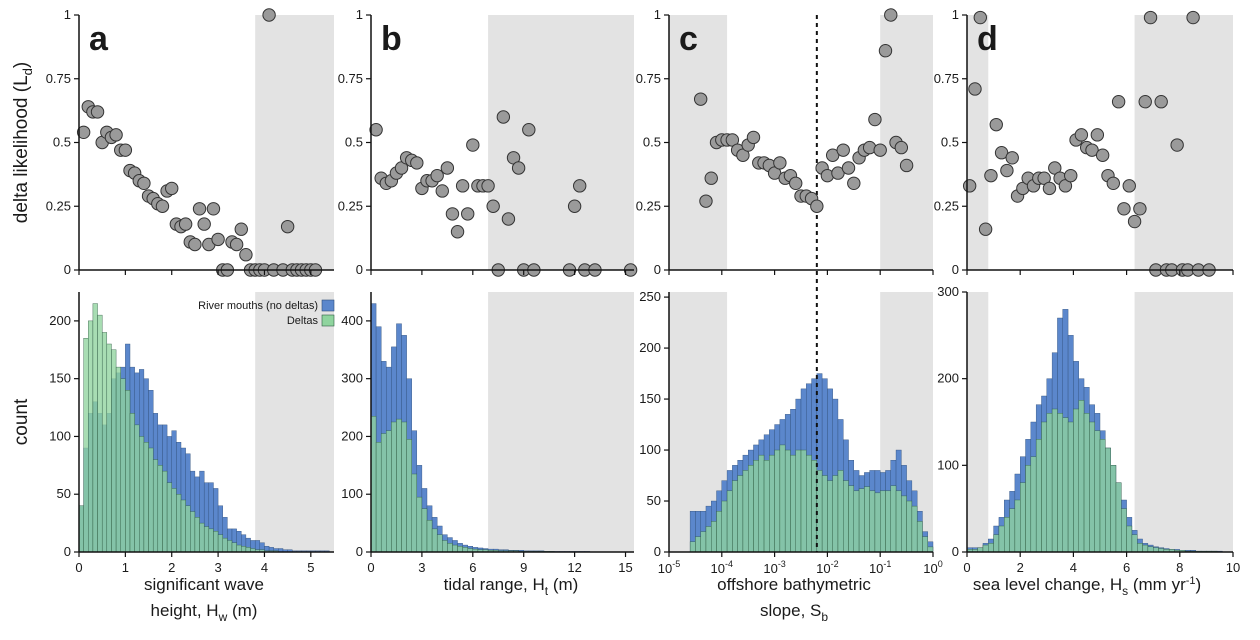 The width and height of the screenshot is (1260, 640). What do you see at coordinates (359, 269) in the screenshot?
I see `y-tick-label-top: 0` at bounding box center [359, 269].